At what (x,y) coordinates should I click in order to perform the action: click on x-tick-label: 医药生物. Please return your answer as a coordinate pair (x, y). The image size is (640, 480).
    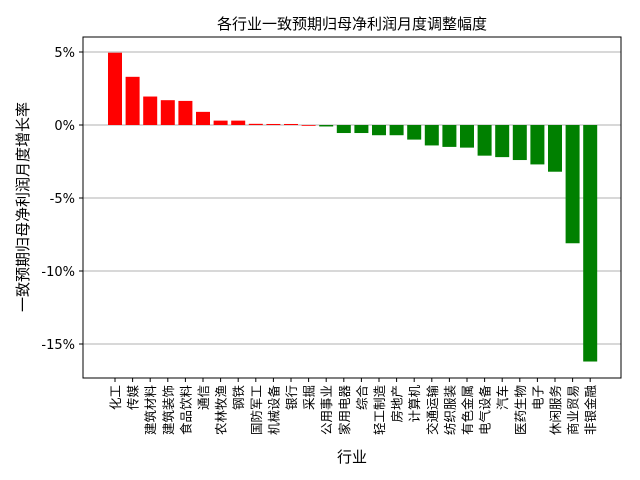
    Looking at the image, I should click on (520, 410).